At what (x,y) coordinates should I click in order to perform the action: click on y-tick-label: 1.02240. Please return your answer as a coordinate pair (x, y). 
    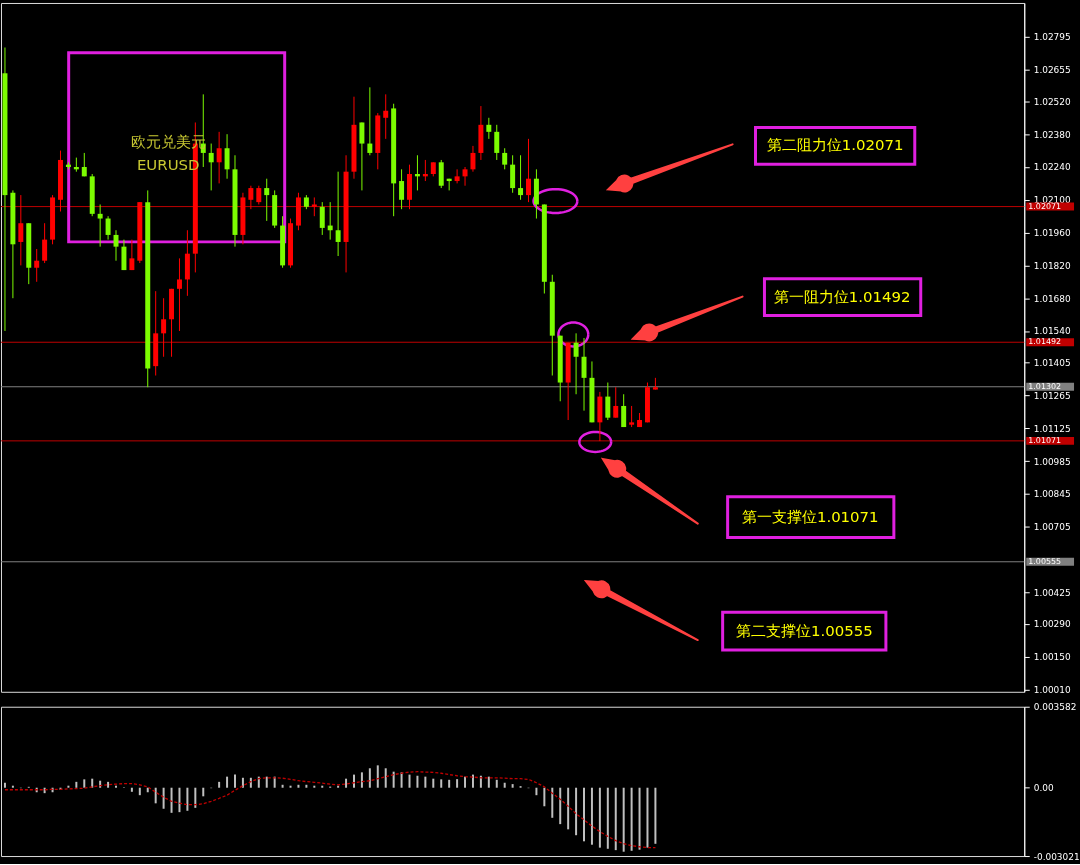
    Looking at the image, I should click on (1052, 167).